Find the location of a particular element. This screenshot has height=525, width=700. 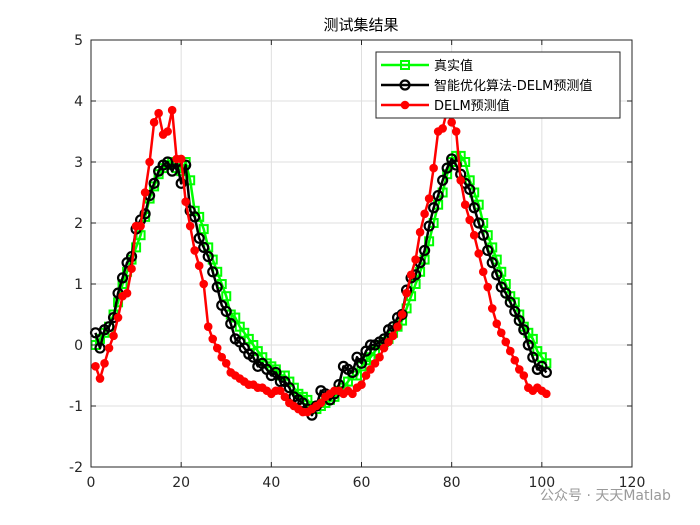

y-tick-label: -2 is located at coordinates (76, 468).